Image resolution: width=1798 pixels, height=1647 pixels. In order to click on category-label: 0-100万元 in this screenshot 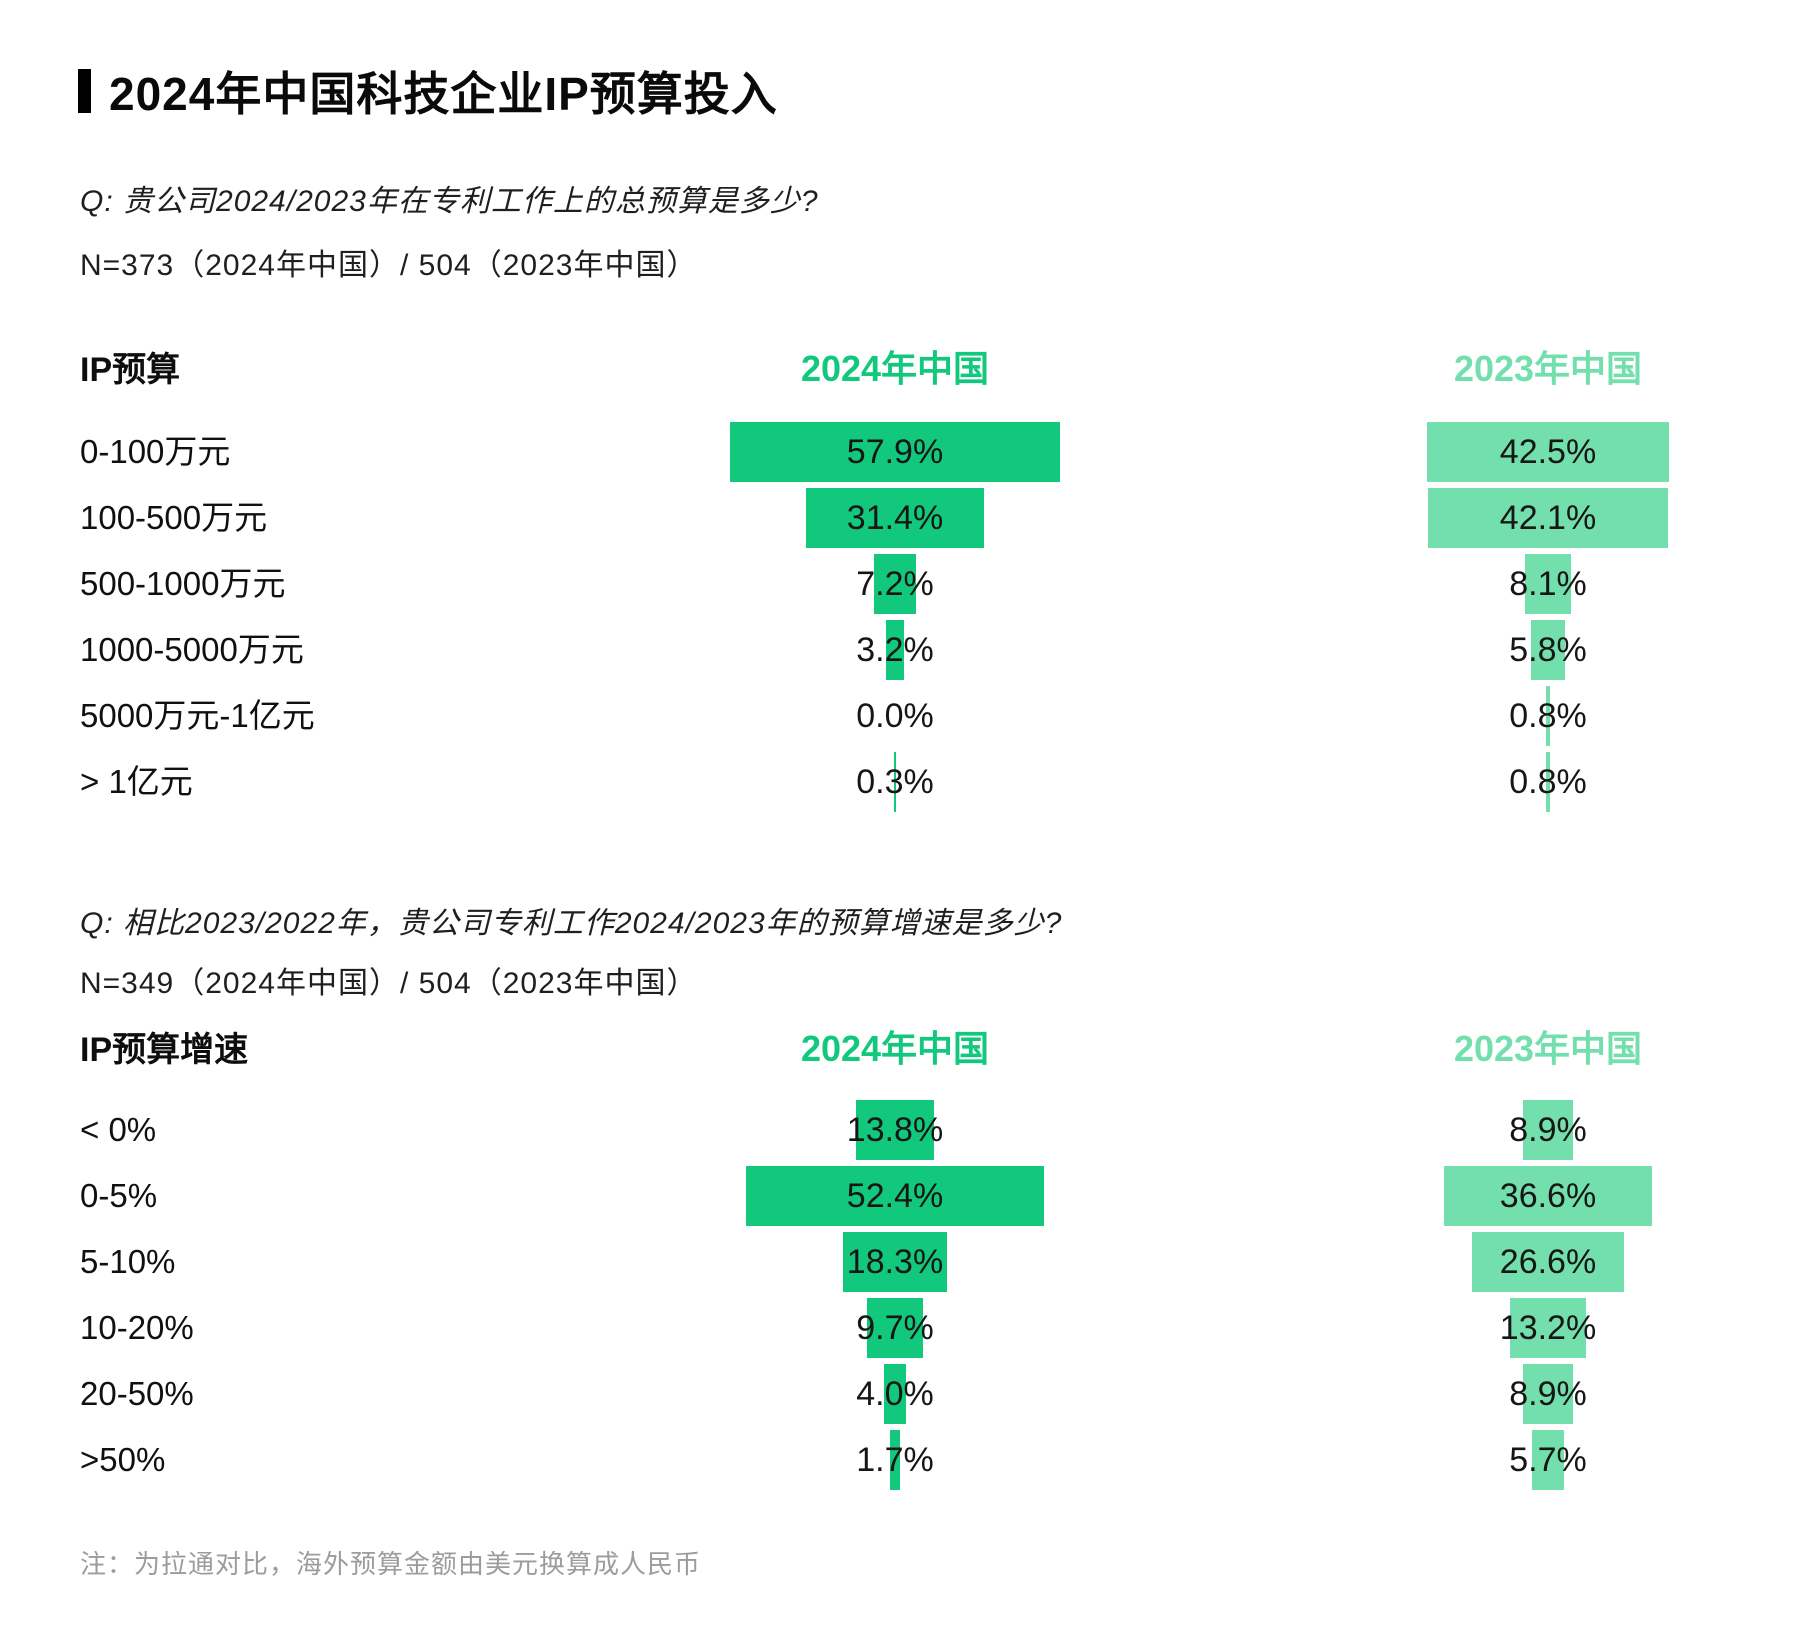, I will do `click(155, 451)`.